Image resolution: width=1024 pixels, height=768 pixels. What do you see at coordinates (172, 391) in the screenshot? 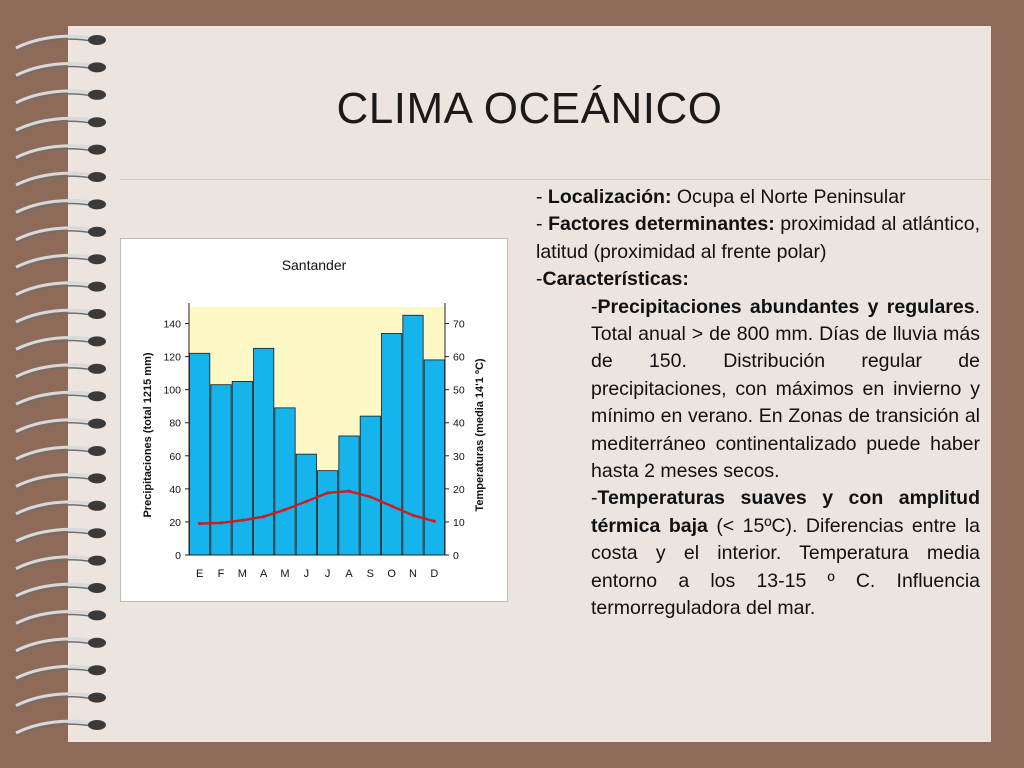
I see `left-tick-label: 100` at bounding box center [172, 391].